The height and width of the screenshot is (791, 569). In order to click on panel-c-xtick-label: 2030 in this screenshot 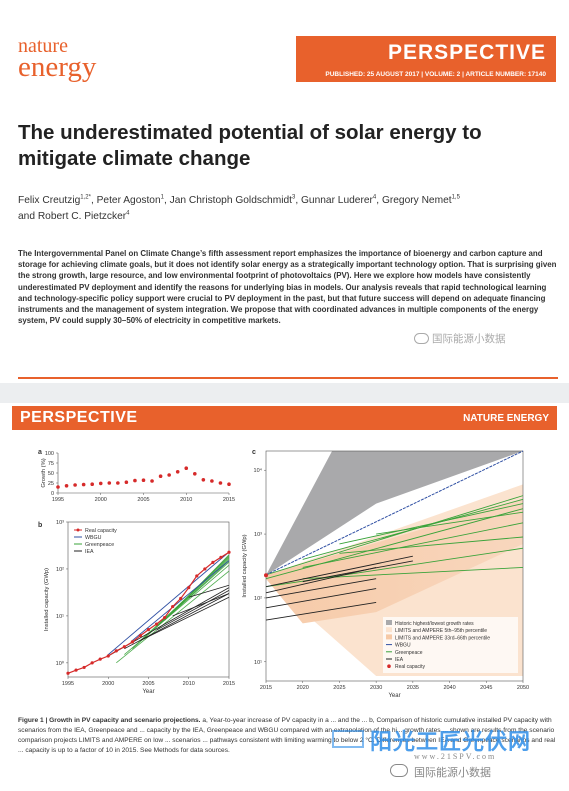, I will do `click(376, 688)`.